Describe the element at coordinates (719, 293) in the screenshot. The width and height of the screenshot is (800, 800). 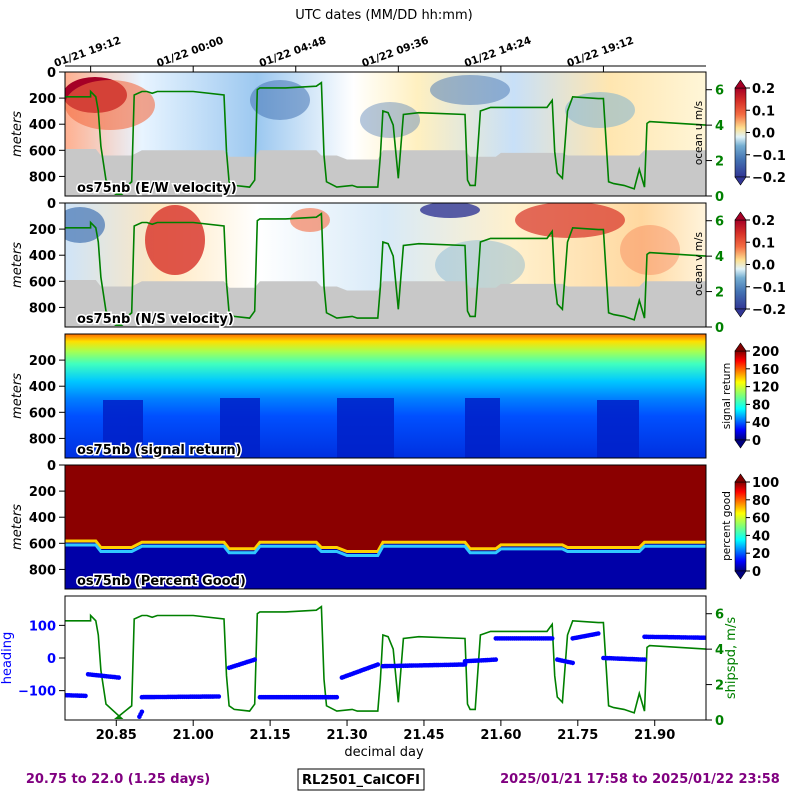
I see `speed-tick-label: 2` at that location.